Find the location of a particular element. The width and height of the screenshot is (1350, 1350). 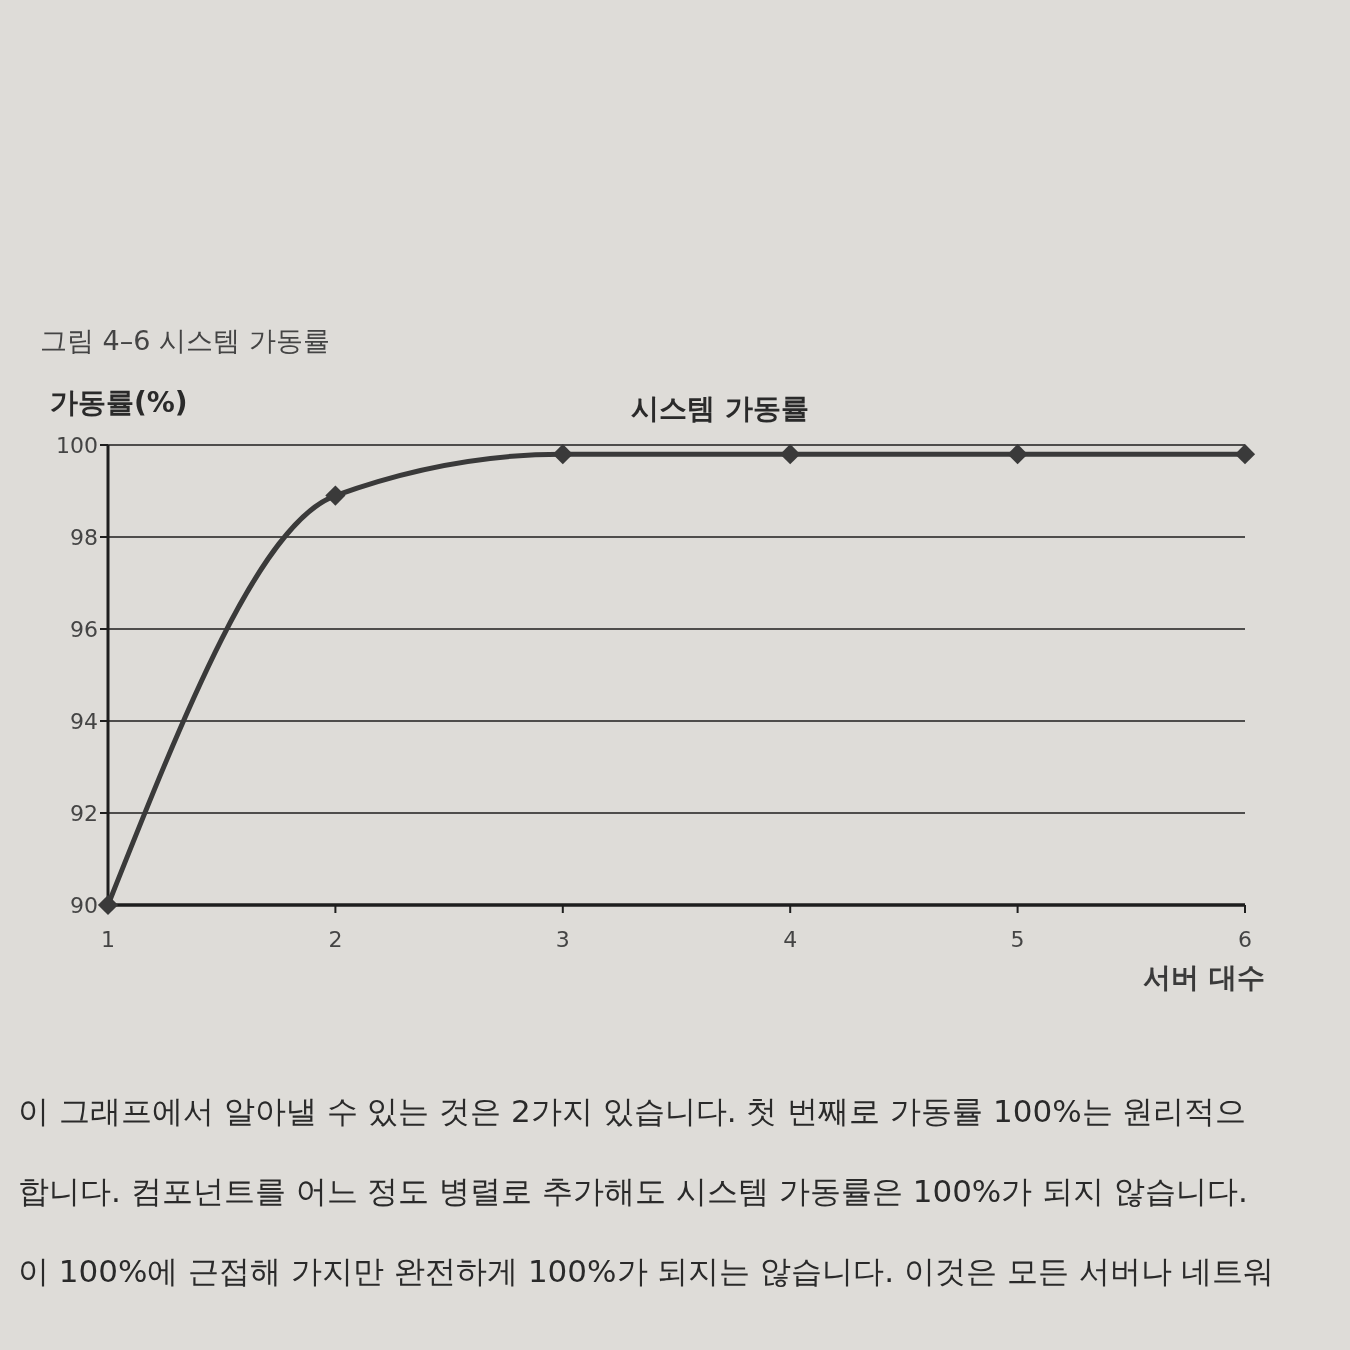

x-tick-label: 4 is located at coordinates (790, 939).